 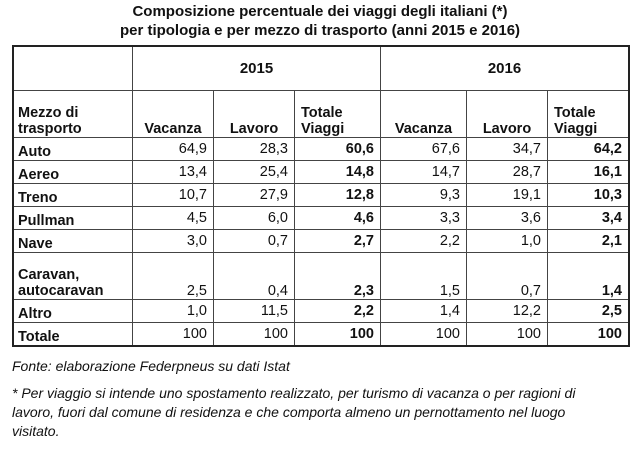 I want to click on cell: 27,9, so click(x=254, y=195).